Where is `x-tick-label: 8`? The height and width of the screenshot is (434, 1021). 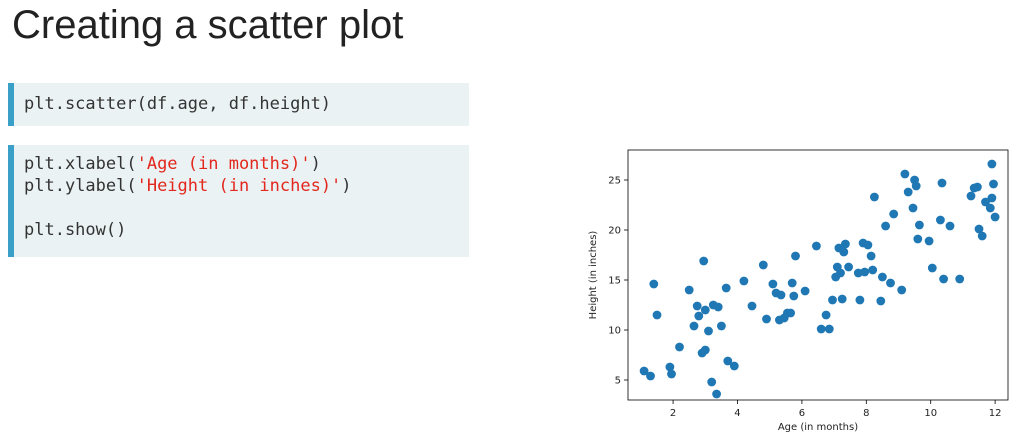
x-tick-label: 8 is located at coordinates (866, 413).